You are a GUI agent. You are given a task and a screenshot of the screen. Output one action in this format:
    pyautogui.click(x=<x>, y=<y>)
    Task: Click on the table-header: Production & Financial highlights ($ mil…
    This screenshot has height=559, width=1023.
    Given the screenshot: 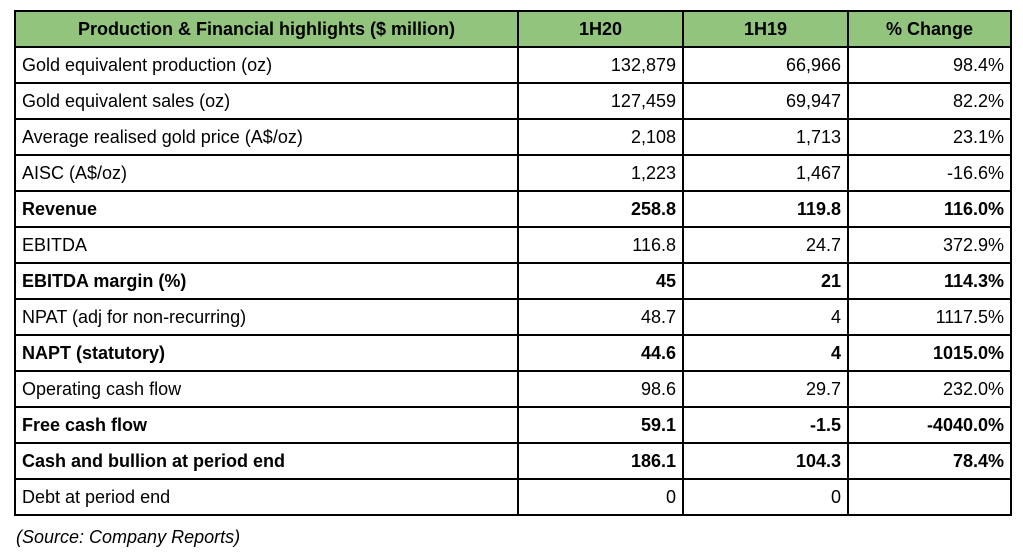 What is the action you would take?
    pyautogui.click(x=513, y=29)
    